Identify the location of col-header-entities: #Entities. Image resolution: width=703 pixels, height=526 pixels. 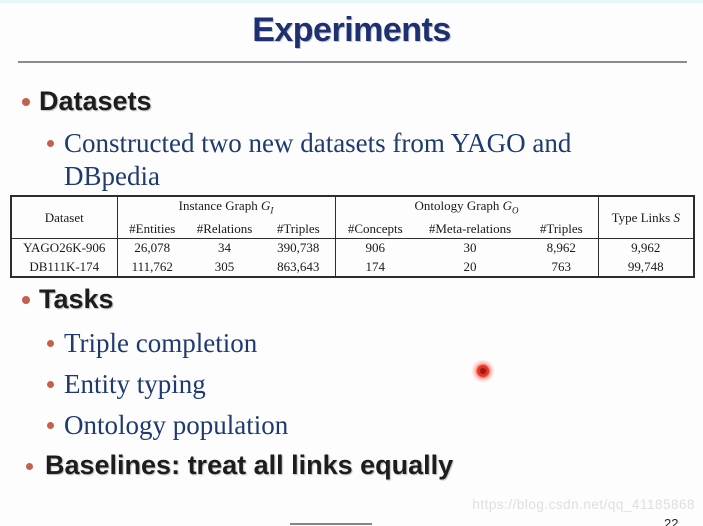
(152, 229).